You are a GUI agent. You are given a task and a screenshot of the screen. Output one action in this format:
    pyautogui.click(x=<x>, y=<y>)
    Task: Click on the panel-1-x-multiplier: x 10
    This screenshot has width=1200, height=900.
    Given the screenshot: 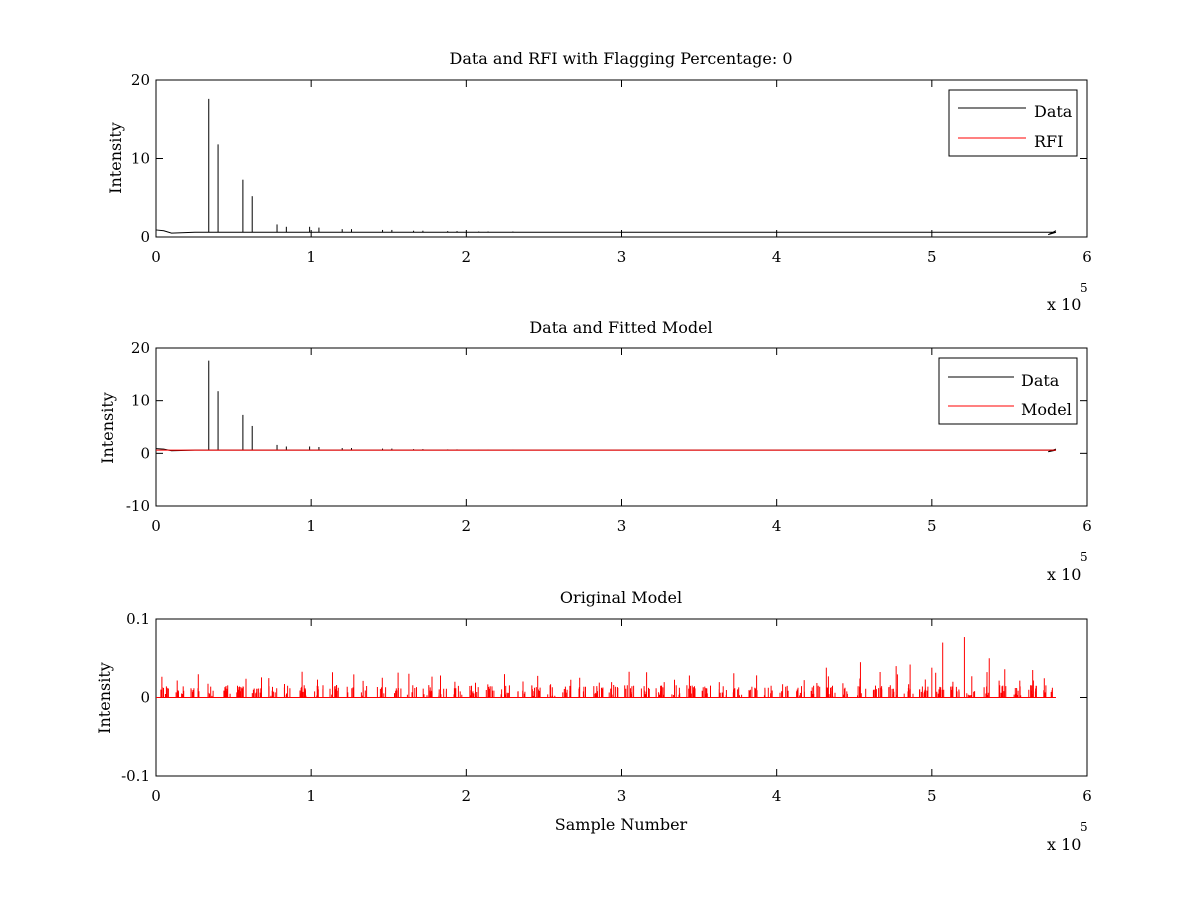 What is the action you would take?
    pyautogui.click(x=1064, y=304)
    